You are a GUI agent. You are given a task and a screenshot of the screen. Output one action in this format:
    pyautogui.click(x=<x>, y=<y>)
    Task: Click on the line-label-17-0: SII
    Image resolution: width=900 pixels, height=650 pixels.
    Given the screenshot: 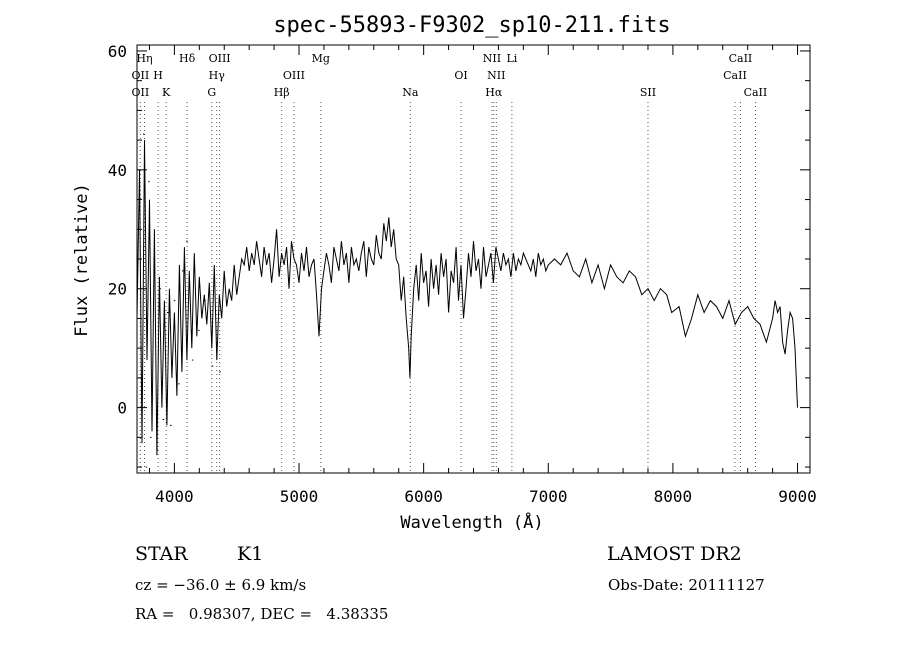 What is the action you would take?
    pyautogui.click(x=648, y=92)
    